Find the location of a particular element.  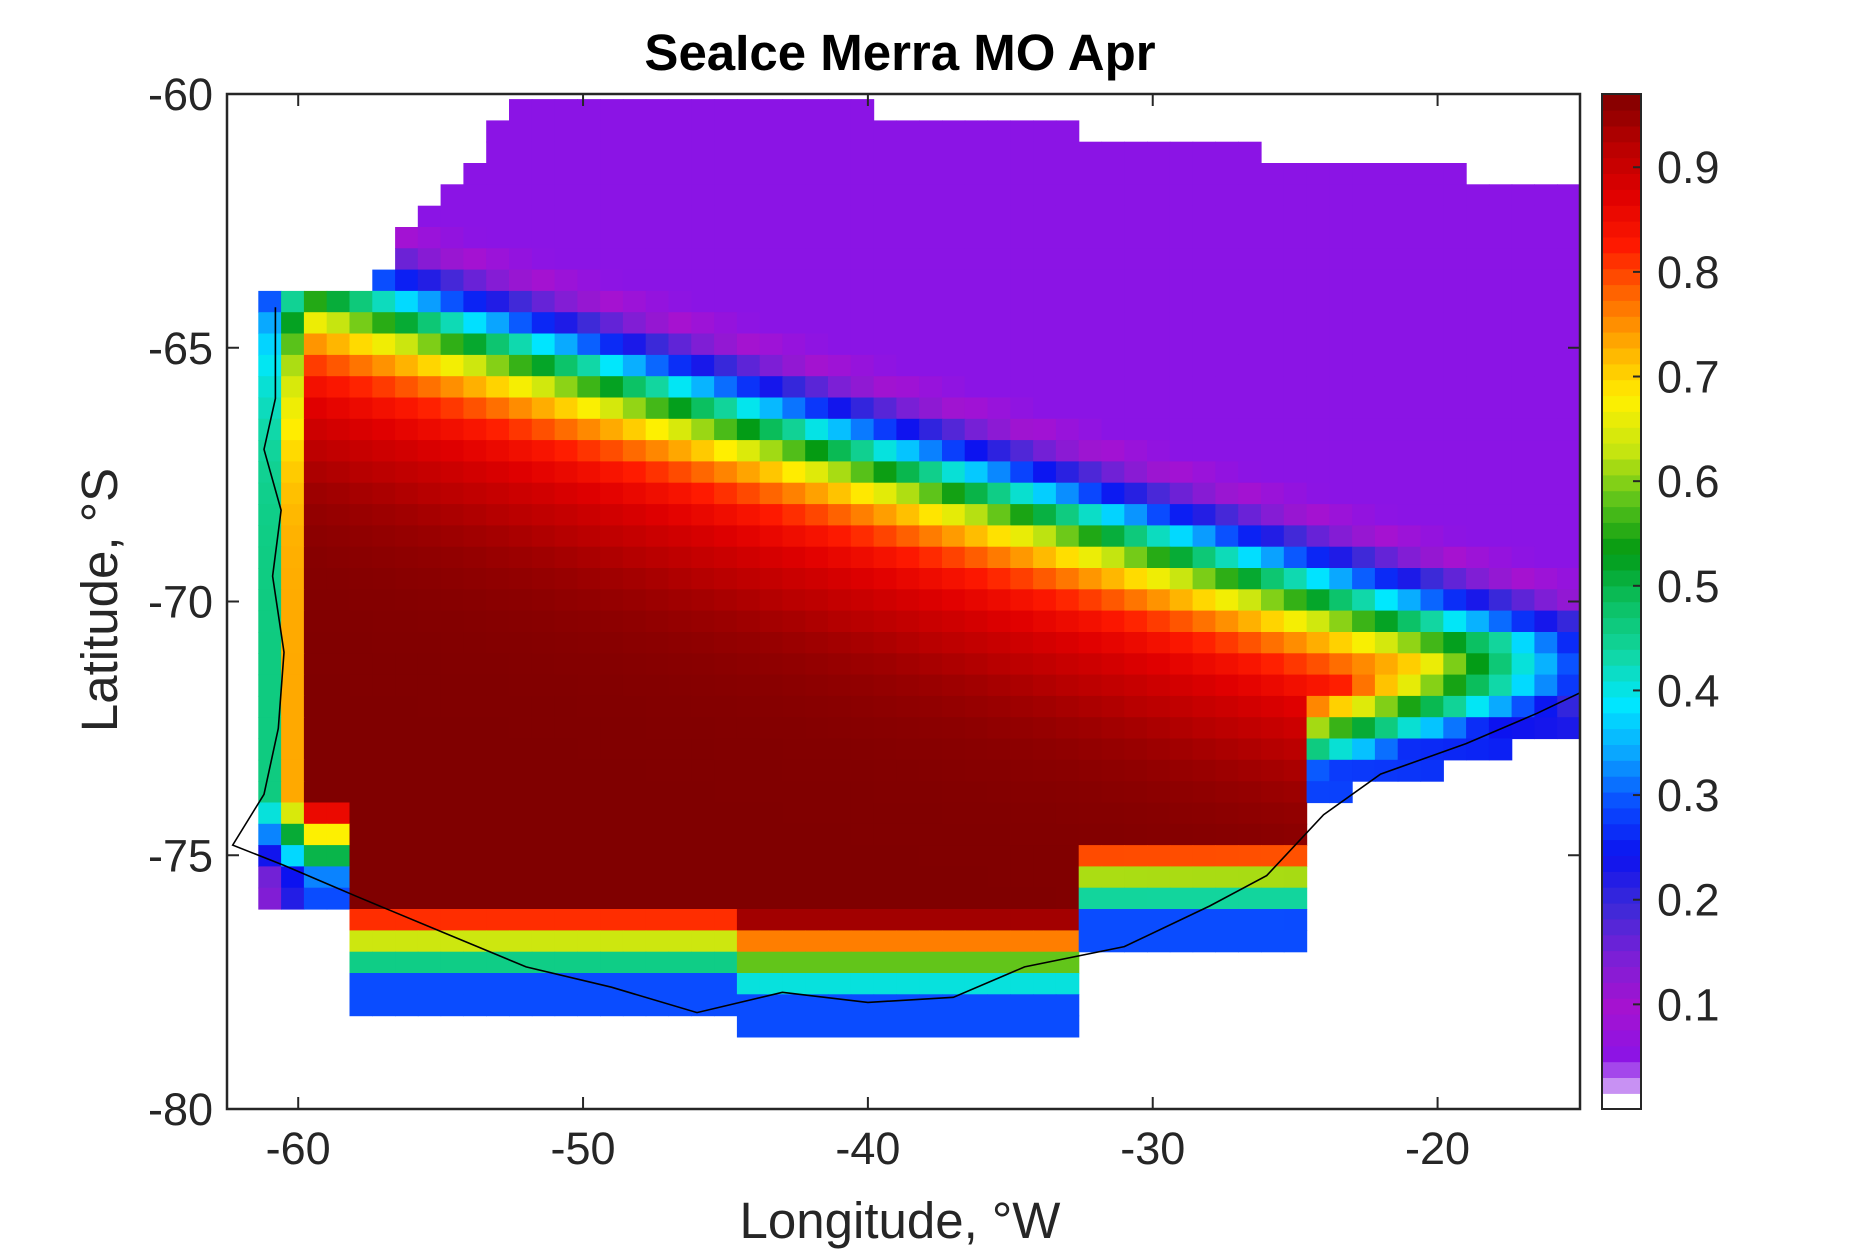

colorbar-tick-label: 0.3 is located at coordinates (1688, 795).